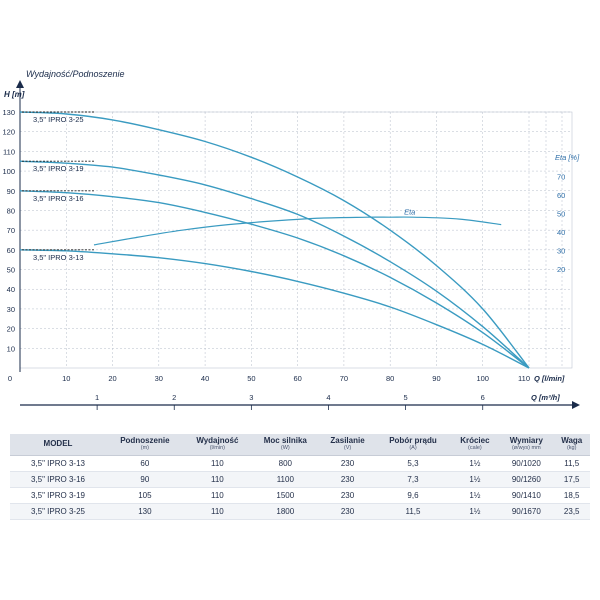  I want to click on y-tick-label: 60, so click(11, 250).